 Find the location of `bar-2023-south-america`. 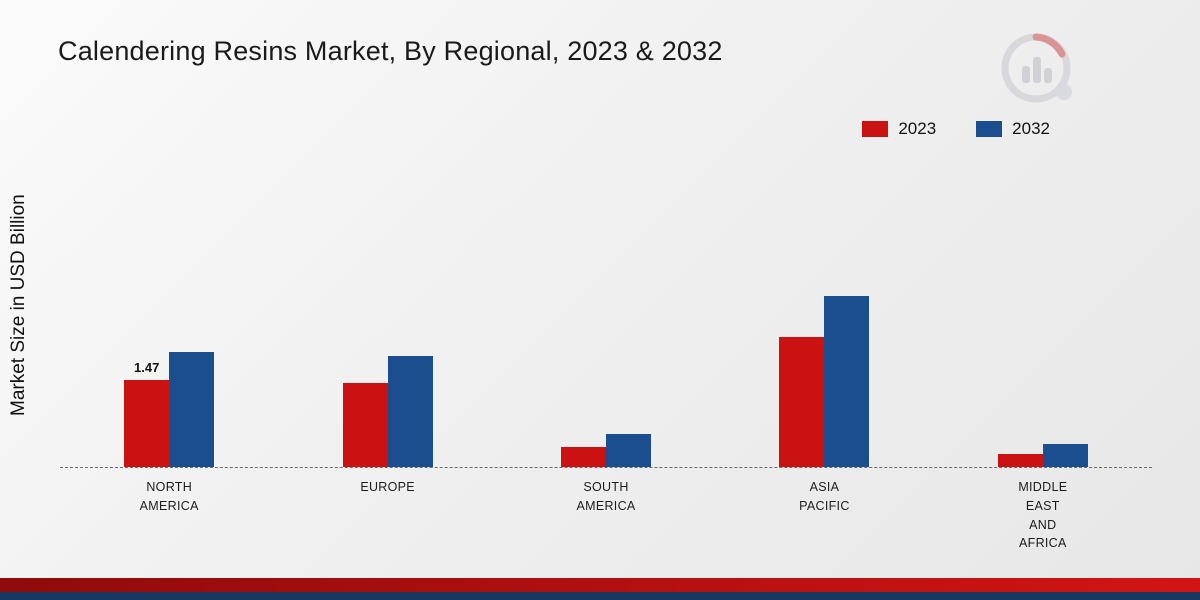

bar-2023-south-america is located at coordinates (584, 456).